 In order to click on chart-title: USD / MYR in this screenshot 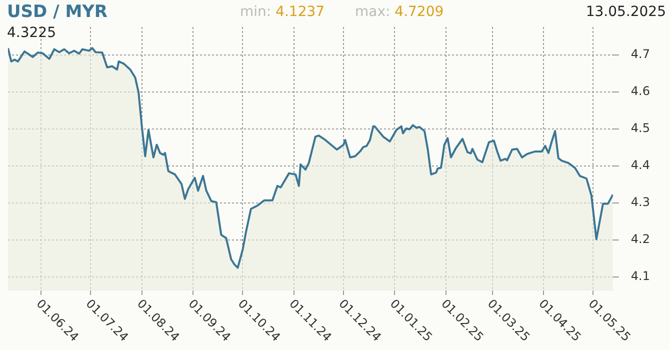, I will do `click(57, 12)`.